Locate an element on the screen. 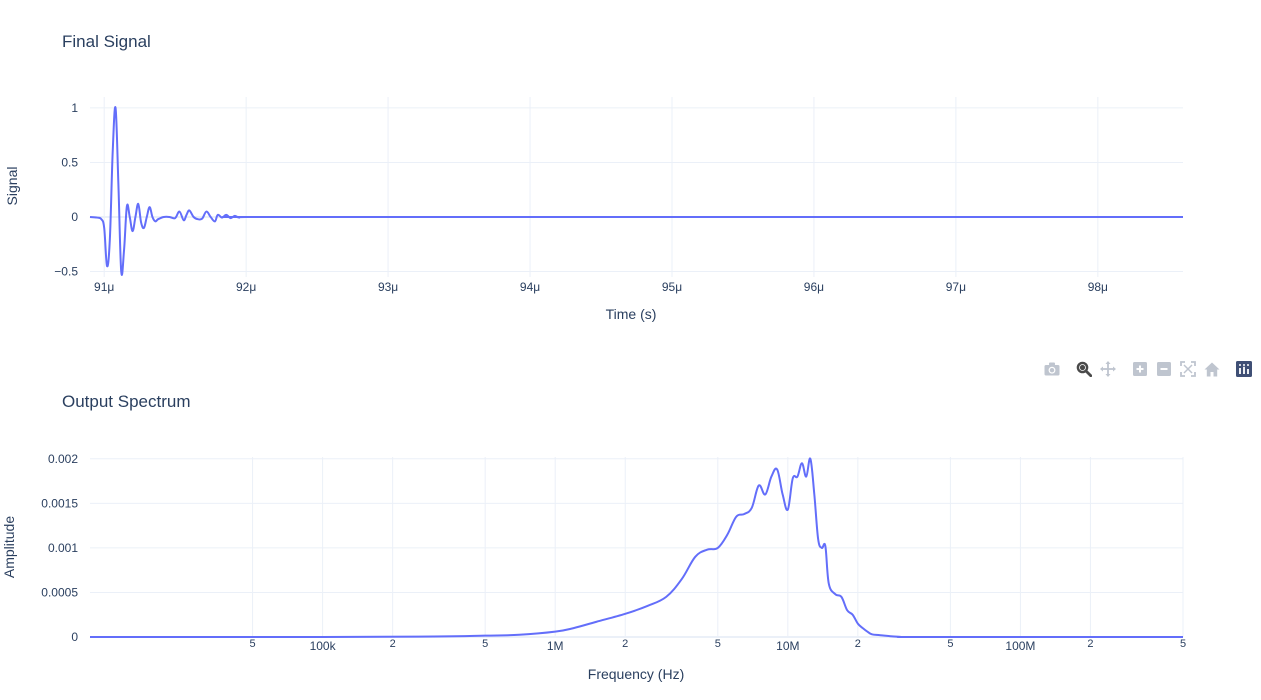 The height and width of the screenshot is (700, 1261). zoom-button is located at coordinates (1084, 369).